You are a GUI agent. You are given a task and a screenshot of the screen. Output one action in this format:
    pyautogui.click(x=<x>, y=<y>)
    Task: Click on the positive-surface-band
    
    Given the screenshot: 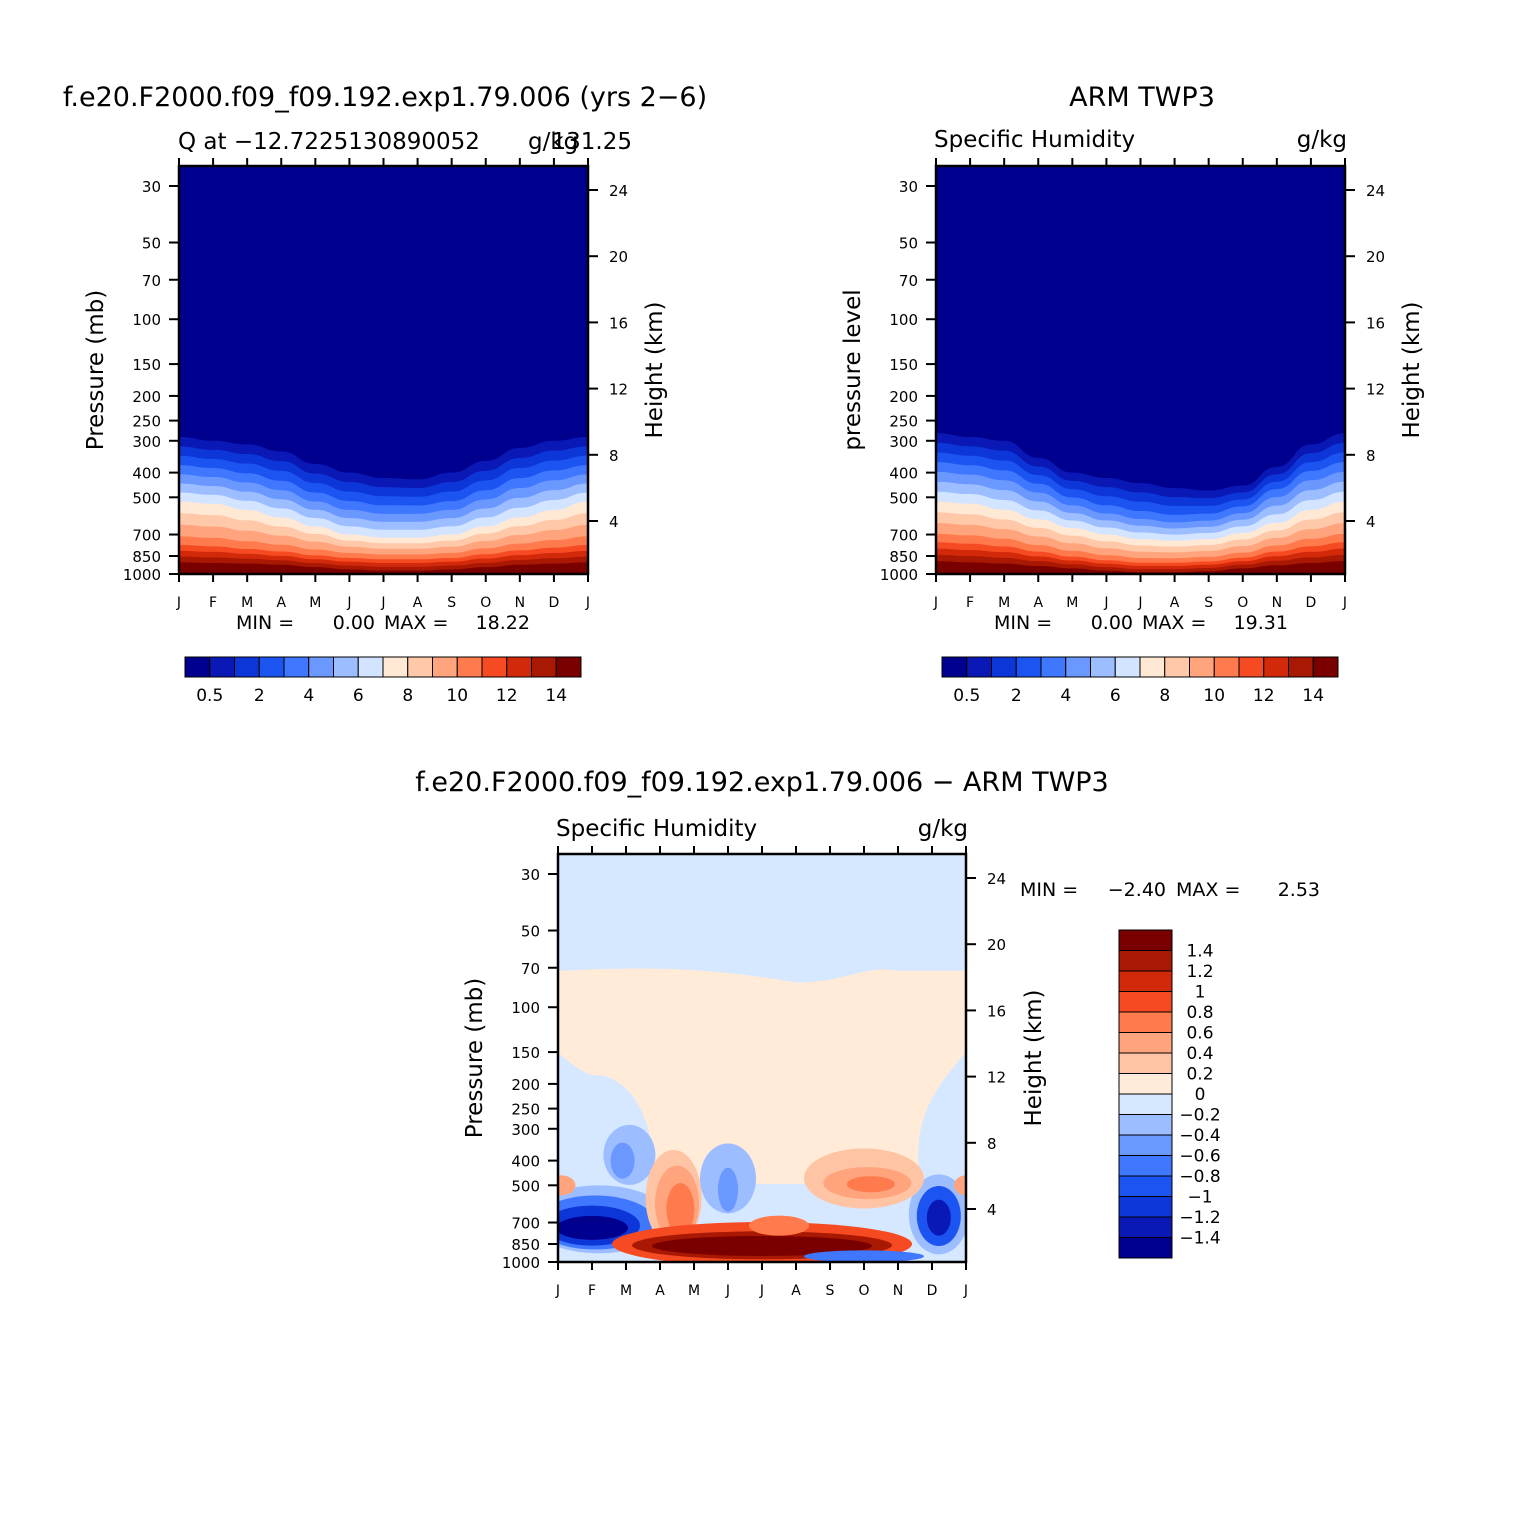 What is the action you would take?
    pyautogui.click(x=762, y=1245)
    